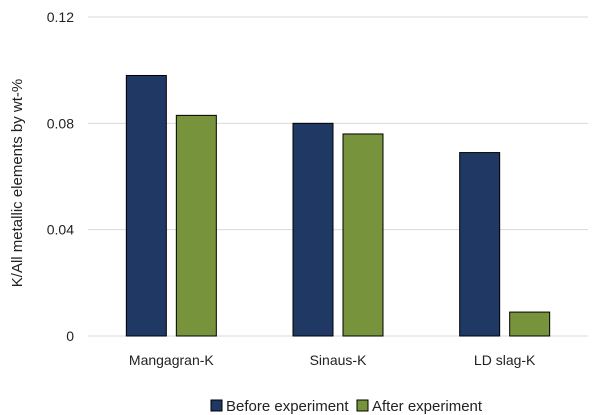  What do you see at coordinates (171, 360) in the screenshot?
I see `x-tick-label: Mangagran-K` at bounding box center [171, 360].